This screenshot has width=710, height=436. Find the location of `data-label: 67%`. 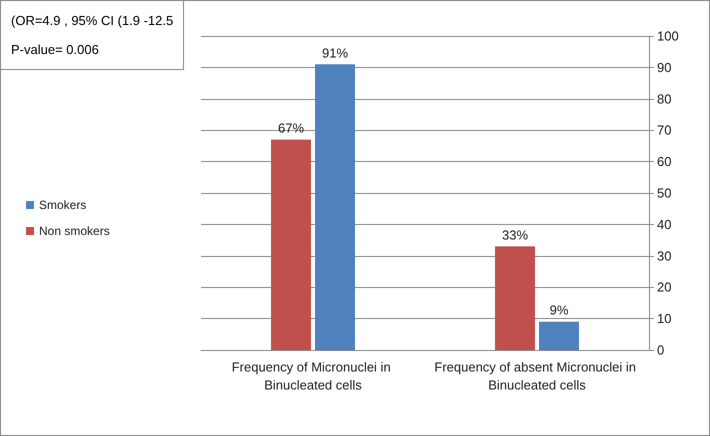

data-label: 67% is located at coordinates (291, 128).